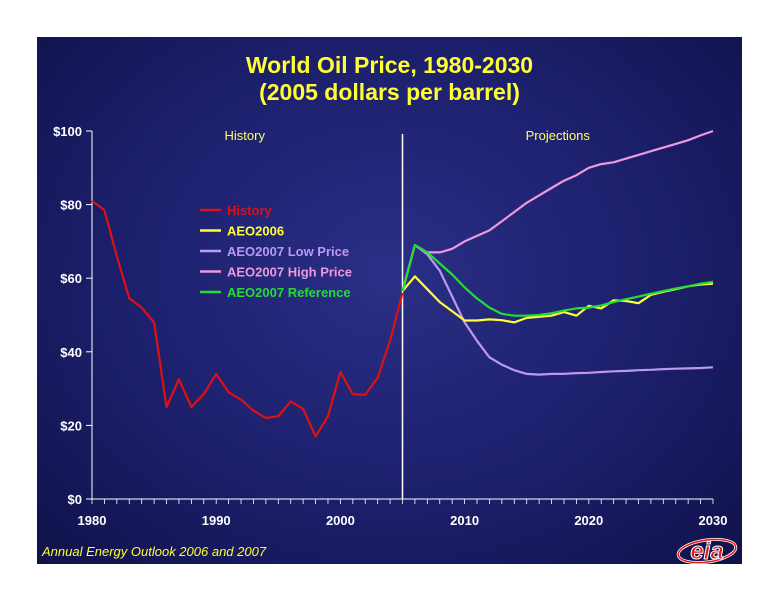  I want to click on eia-logo: eia, so click(707, 552).